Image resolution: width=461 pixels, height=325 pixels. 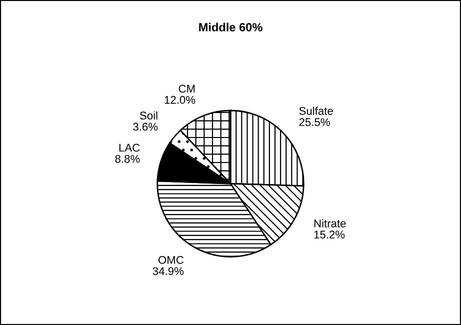 What do you see at coordinates (149, 115) in the screenshot?
I see `slice-label: Soil` at bounding box center [149, 115].